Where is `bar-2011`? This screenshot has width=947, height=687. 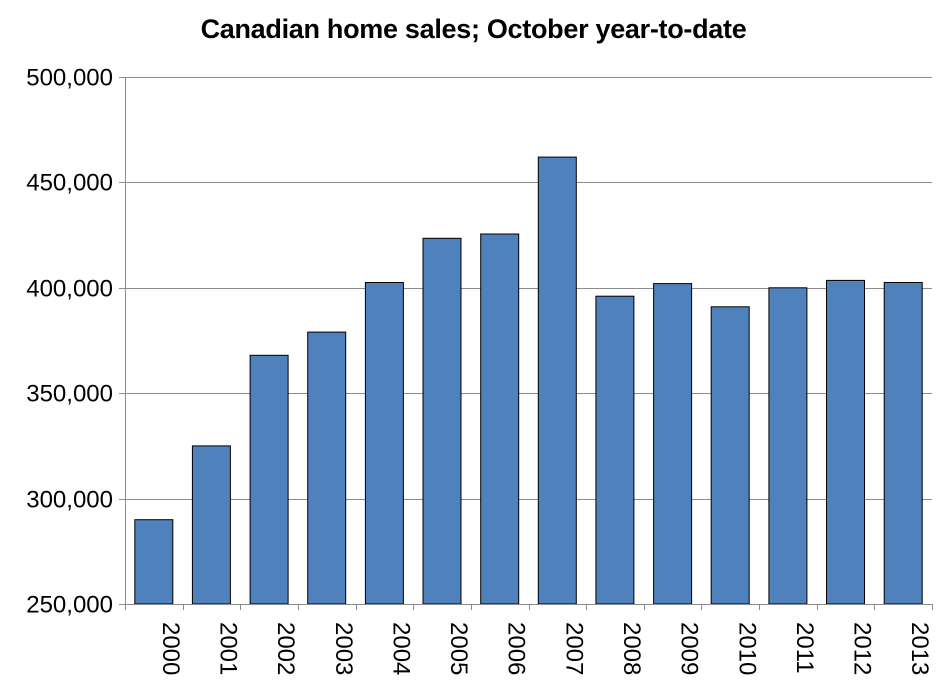 bar-2011 is located at coordinates (788, 446).